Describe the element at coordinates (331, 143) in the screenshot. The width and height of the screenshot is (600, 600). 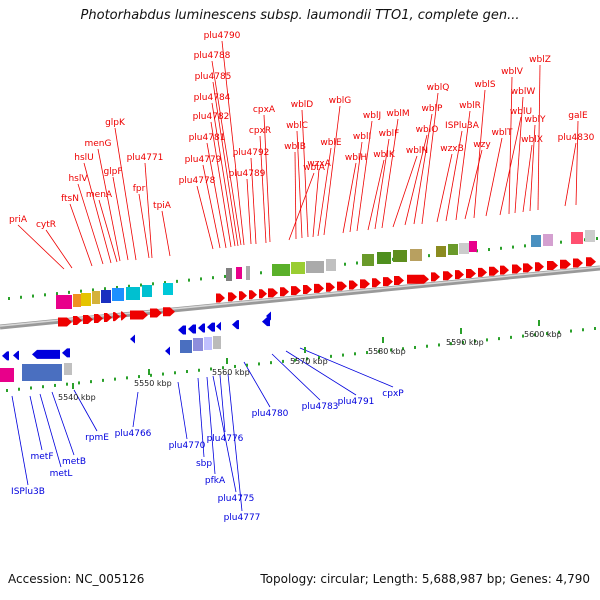
I see `gene-label-wblE: wblE` at that location.